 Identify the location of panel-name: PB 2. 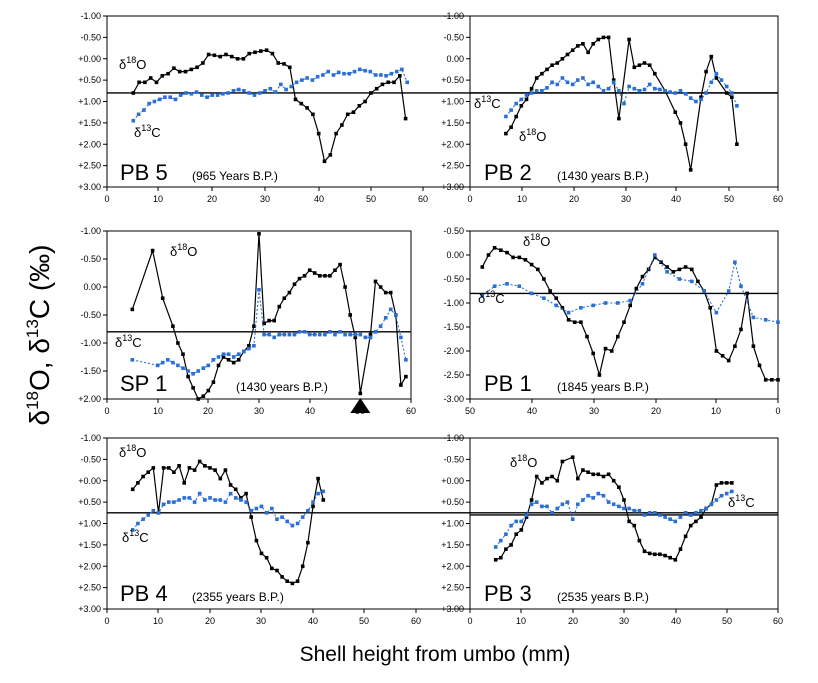
(508, 172).